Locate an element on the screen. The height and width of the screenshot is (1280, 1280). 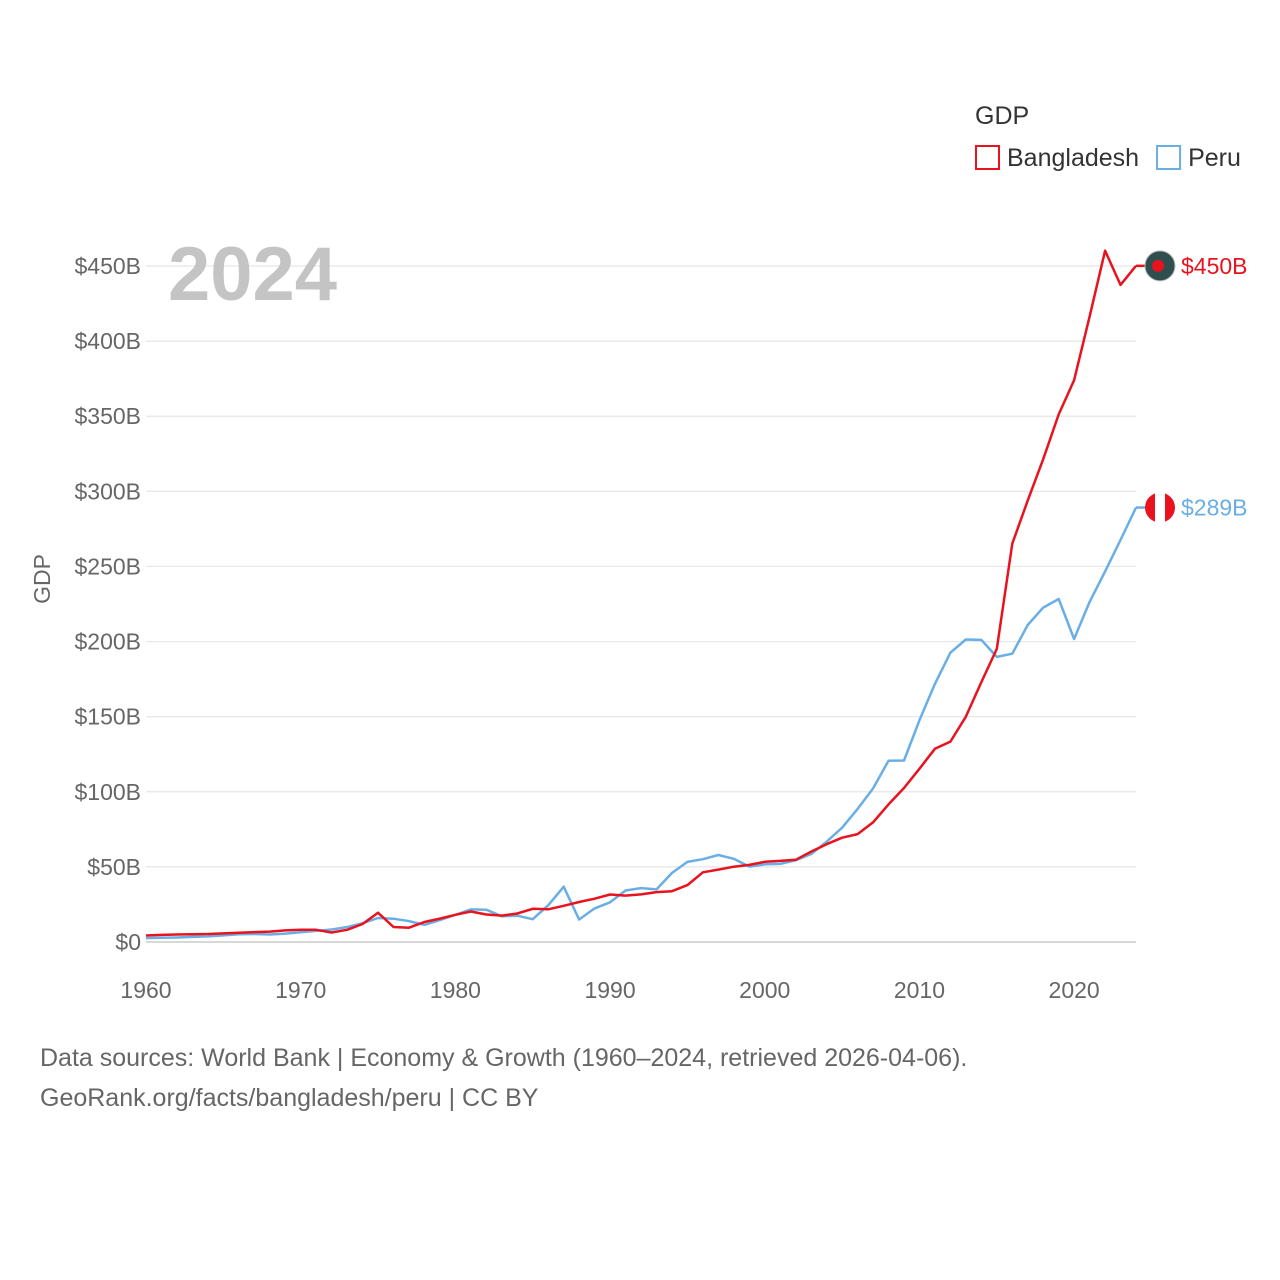
x-tick-label: 2000 is located at coordinates (764, 990).